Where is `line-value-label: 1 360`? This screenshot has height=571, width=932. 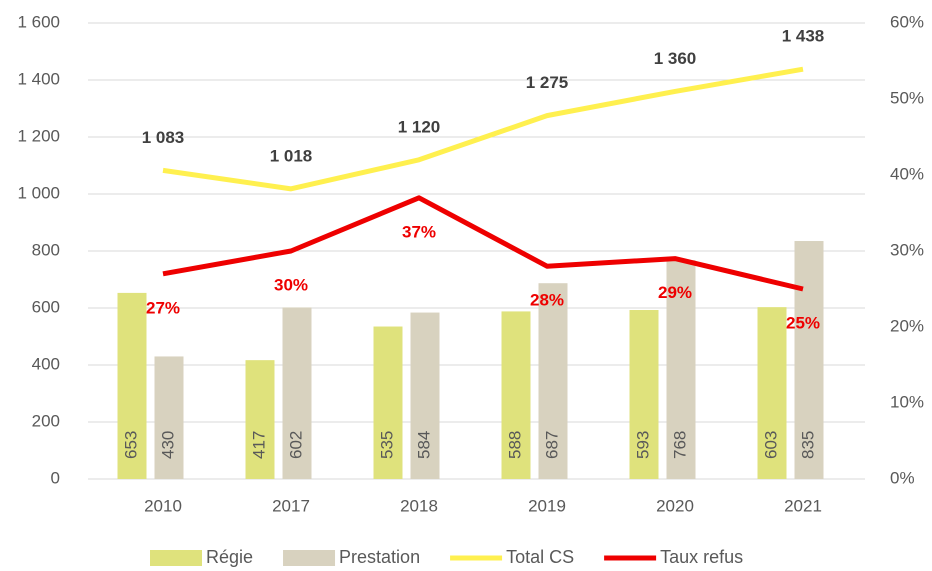
line-value-label: 1 360 is located at coordinates (675, 58).